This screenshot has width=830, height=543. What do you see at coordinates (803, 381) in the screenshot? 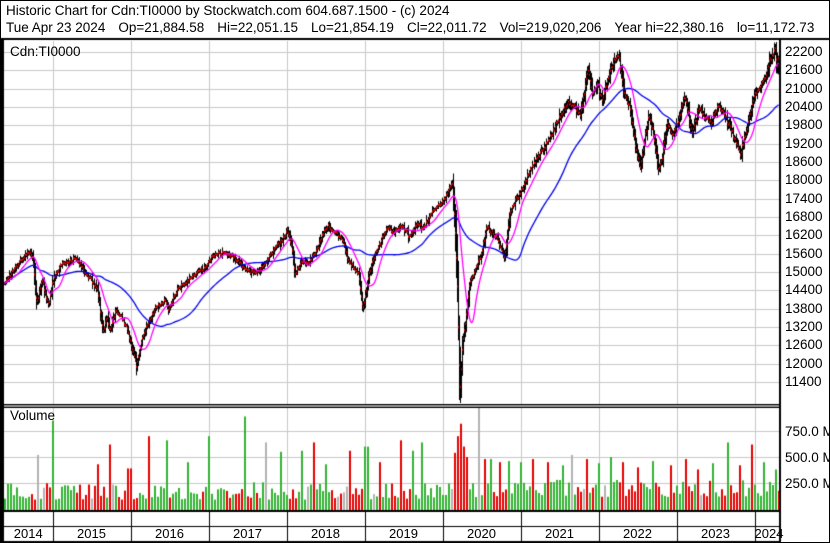
I see `price-axis-tick: 11400` at bounding box center [803, 381].